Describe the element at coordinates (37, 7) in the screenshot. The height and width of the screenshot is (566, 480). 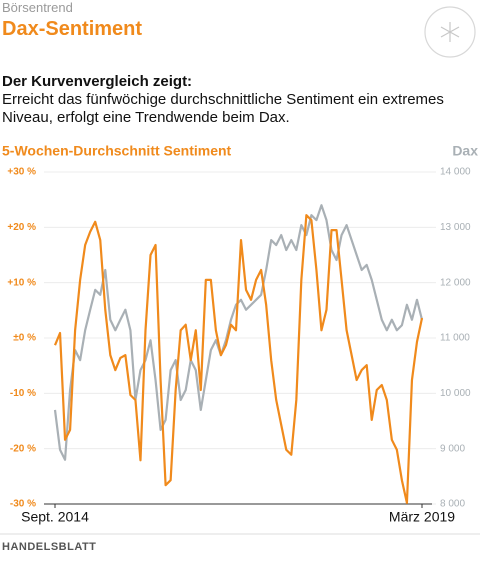
I see `kicker: Börsentrend` at that location.